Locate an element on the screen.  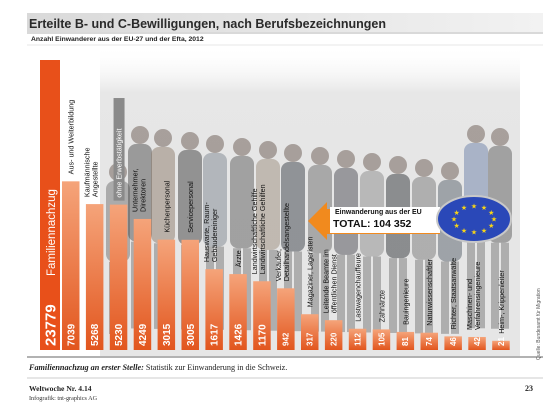
bar-servicepersonal is located at coordinates (190, 294).